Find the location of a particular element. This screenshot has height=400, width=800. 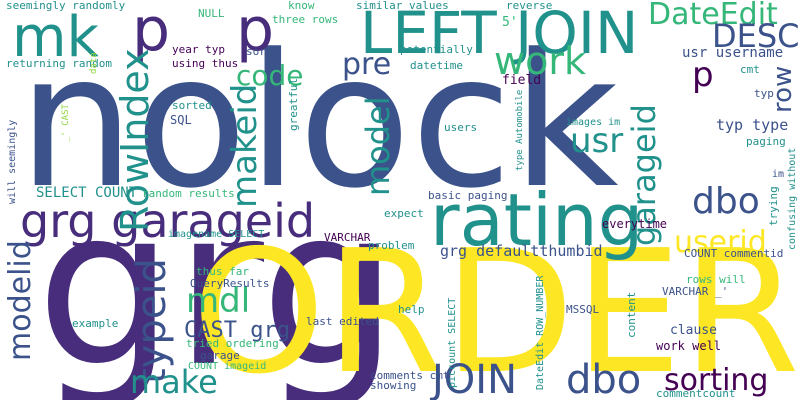

cloud-word: will seemingly is located at coordinates (12, 161).